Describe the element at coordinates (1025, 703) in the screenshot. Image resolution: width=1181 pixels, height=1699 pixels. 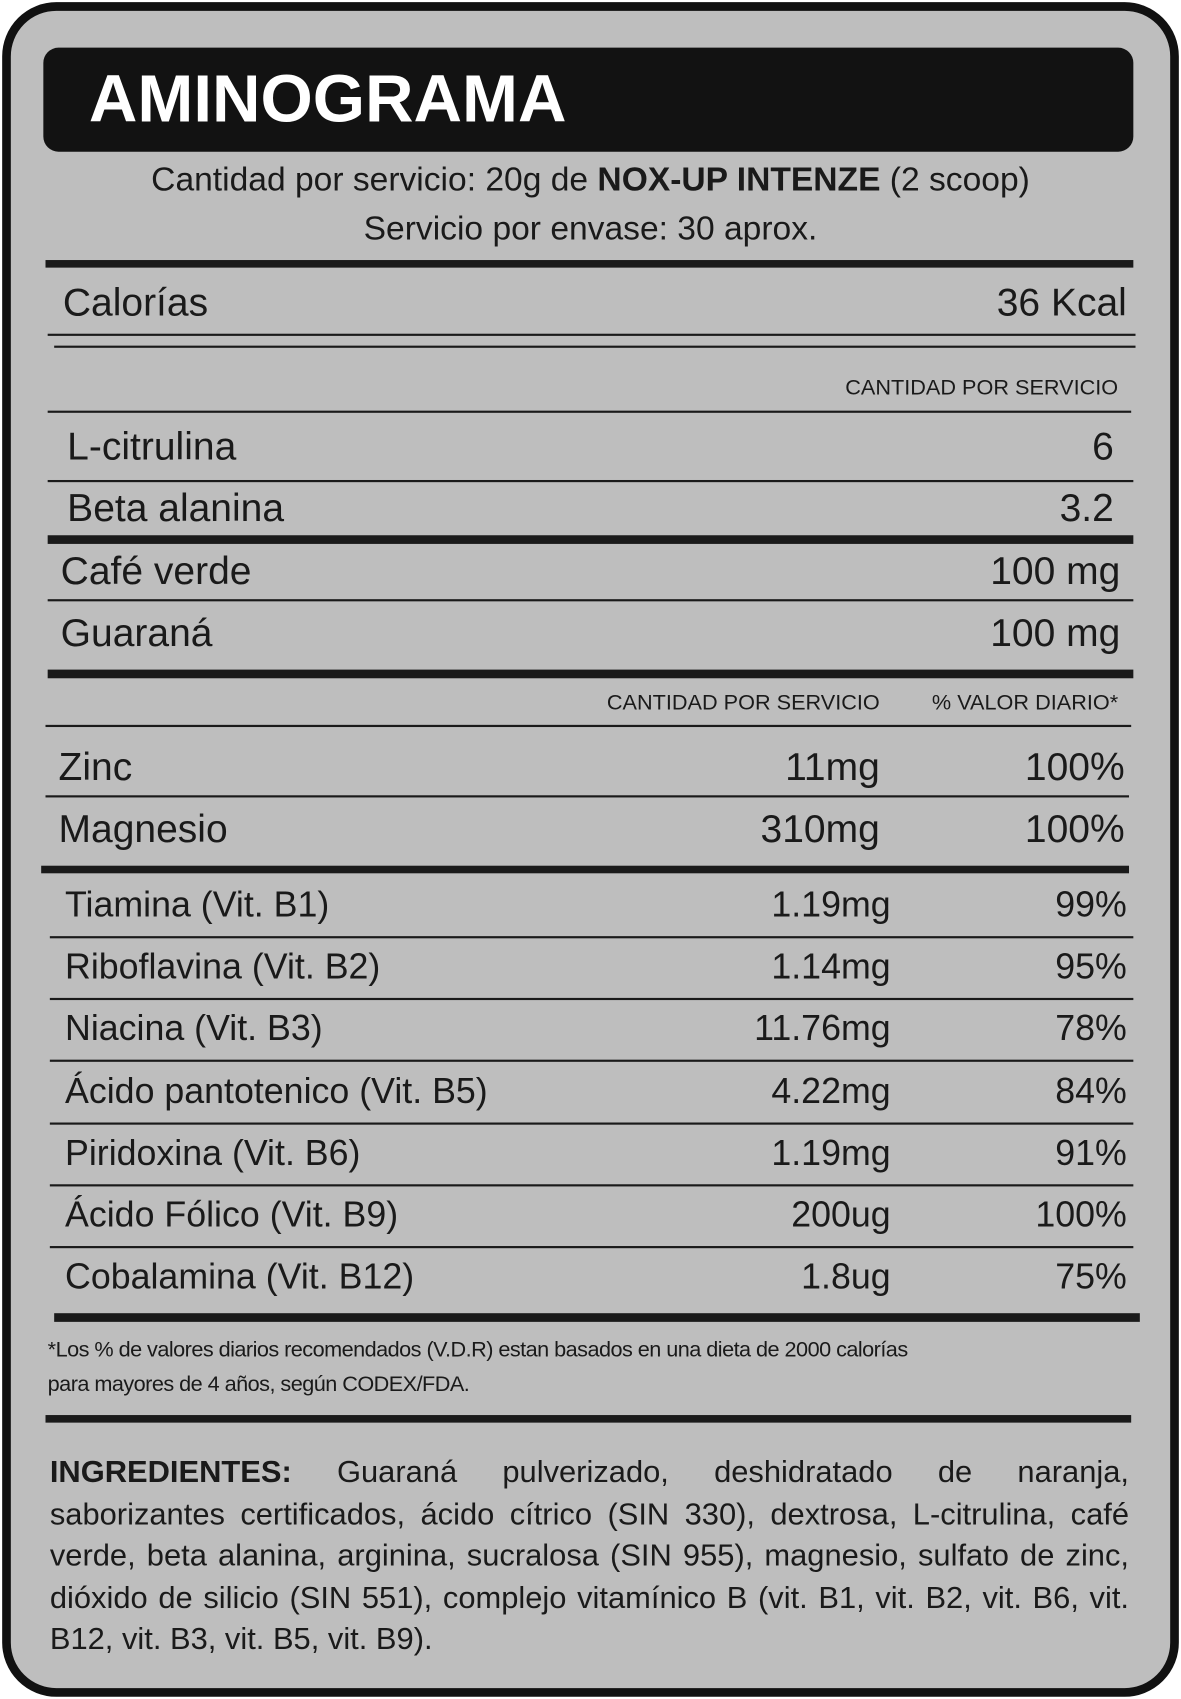
I see `section2-header-dv: % VALOR DIARIO*` at that location.